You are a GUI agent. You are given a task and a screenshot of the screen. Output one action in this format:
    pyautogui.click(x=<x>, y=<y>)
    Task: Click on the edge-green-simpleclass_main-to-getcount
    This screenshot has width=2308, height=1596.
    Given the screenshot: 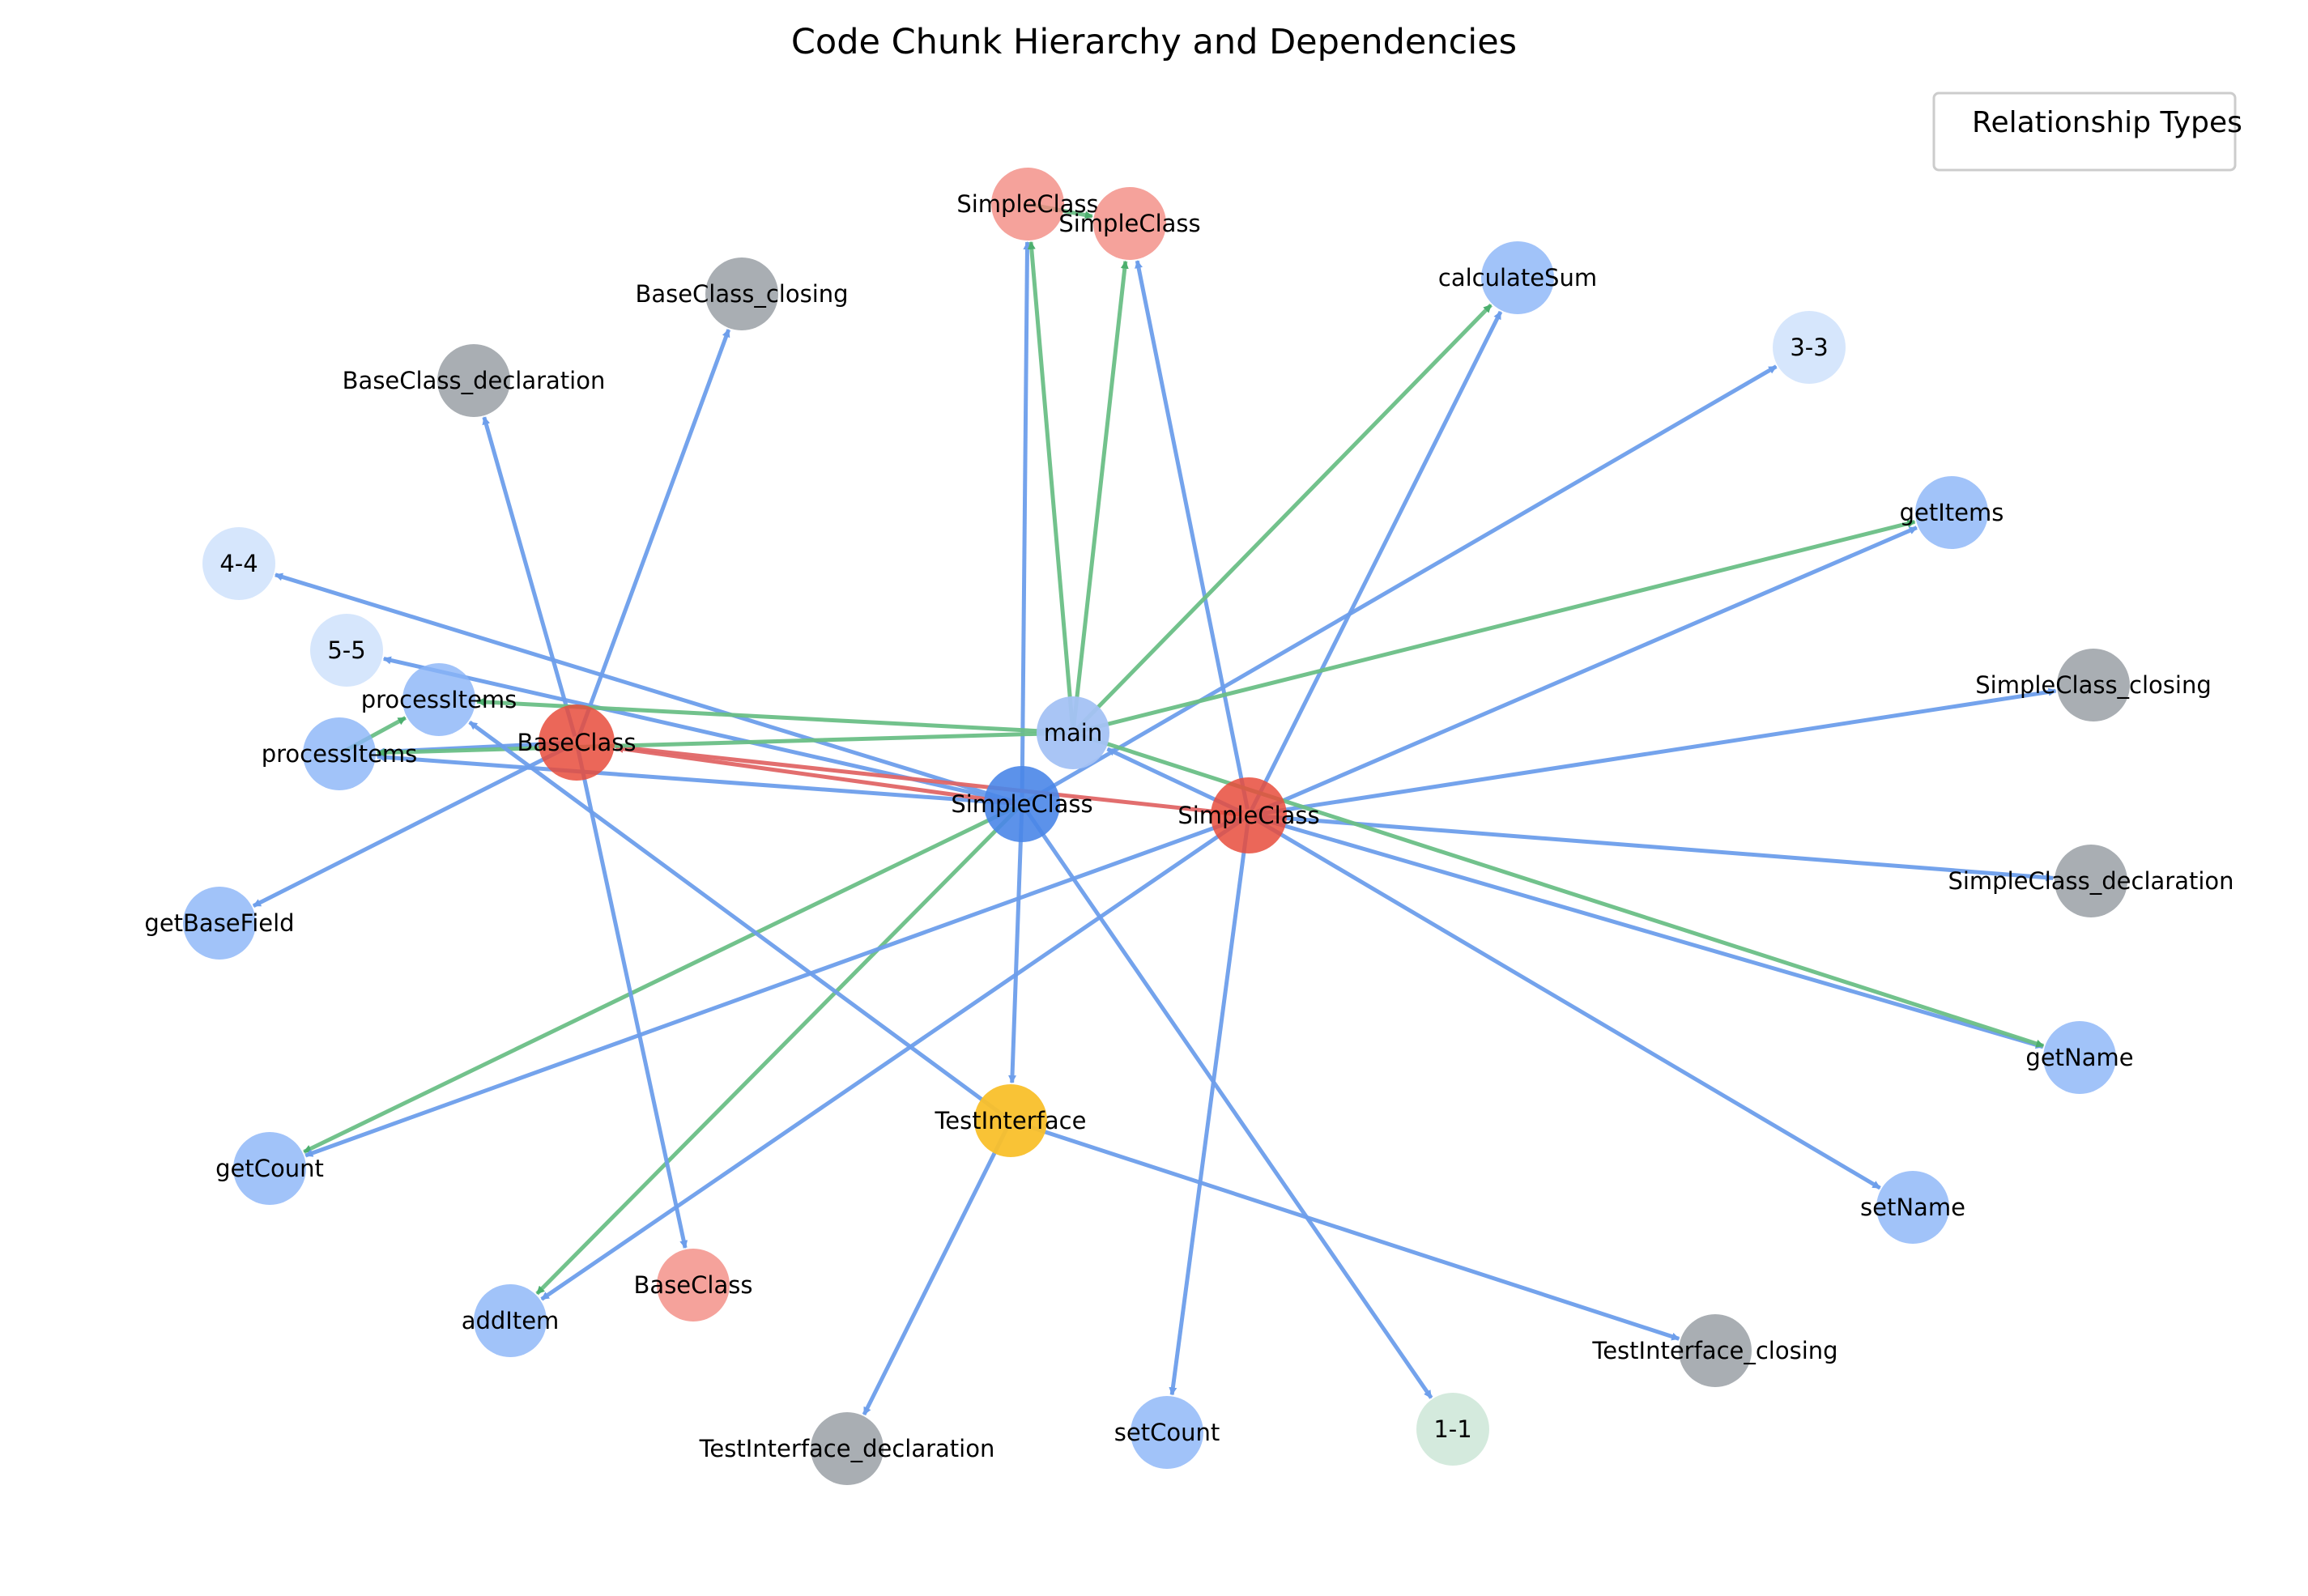 What is the action you would take?
    pyautogui.click(x=660, y=979)
    